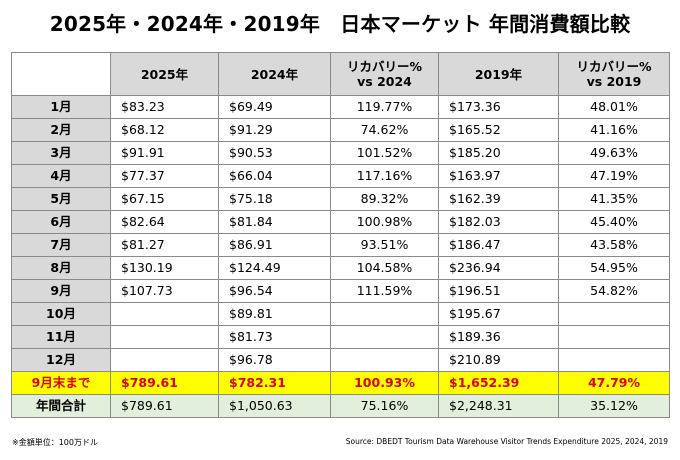 Image resolution: width=680 pixels, height=460 pixels. I want to click on row-label: 9月, so click(61, 291).